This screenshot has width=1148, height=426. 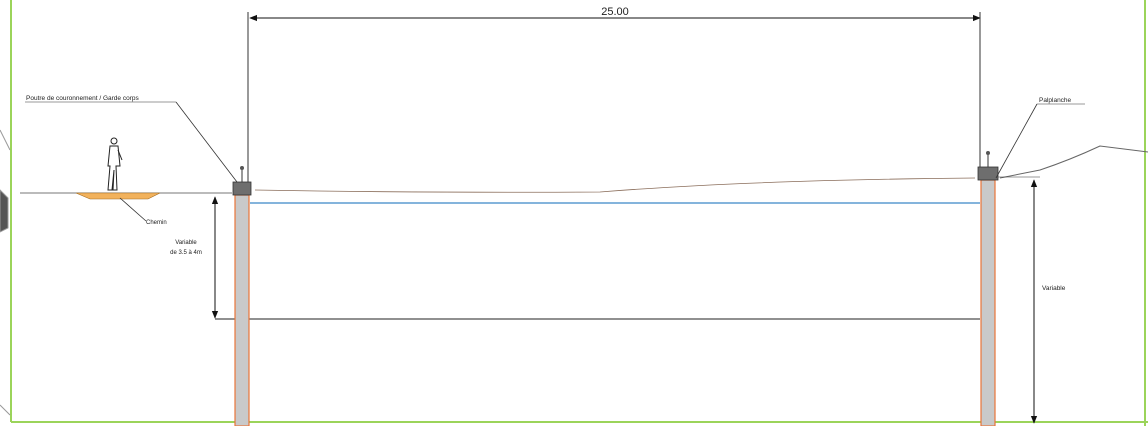 What do you see at coordinates (133, 209) in the screenshot?
I see `chemin-leader` at bounding box center [133, 209].